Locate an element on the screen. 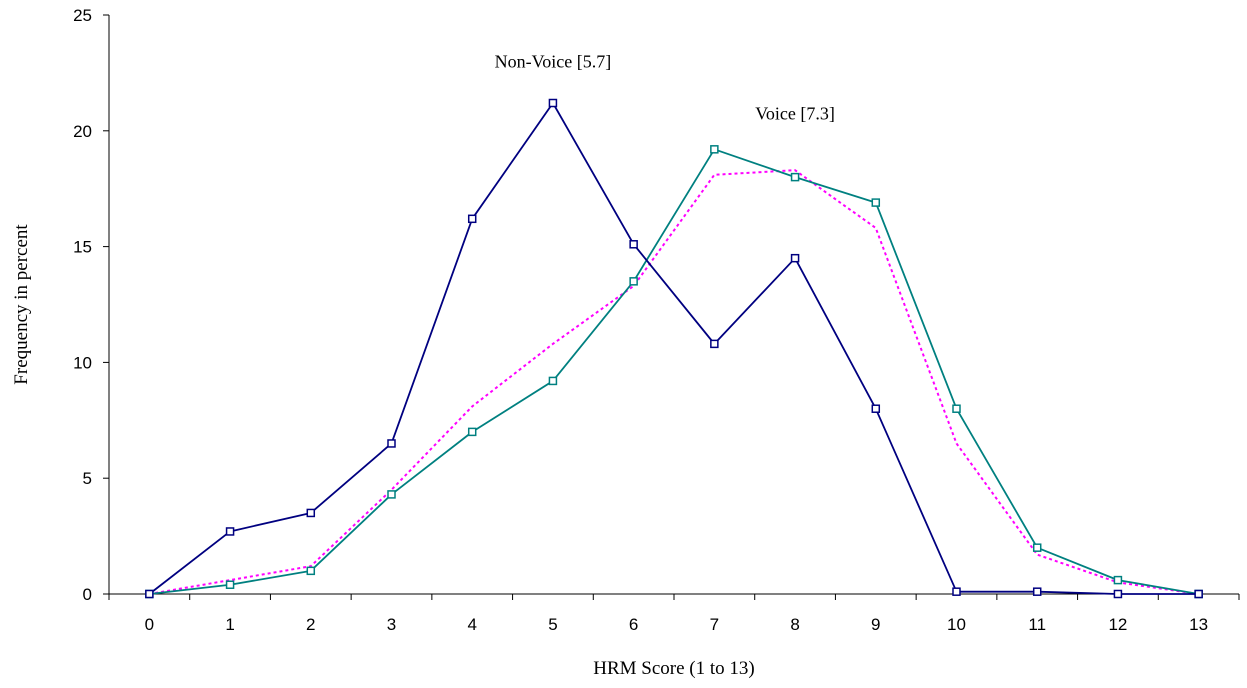  y-tick-label: 0 is located at coordinates (87, 594).